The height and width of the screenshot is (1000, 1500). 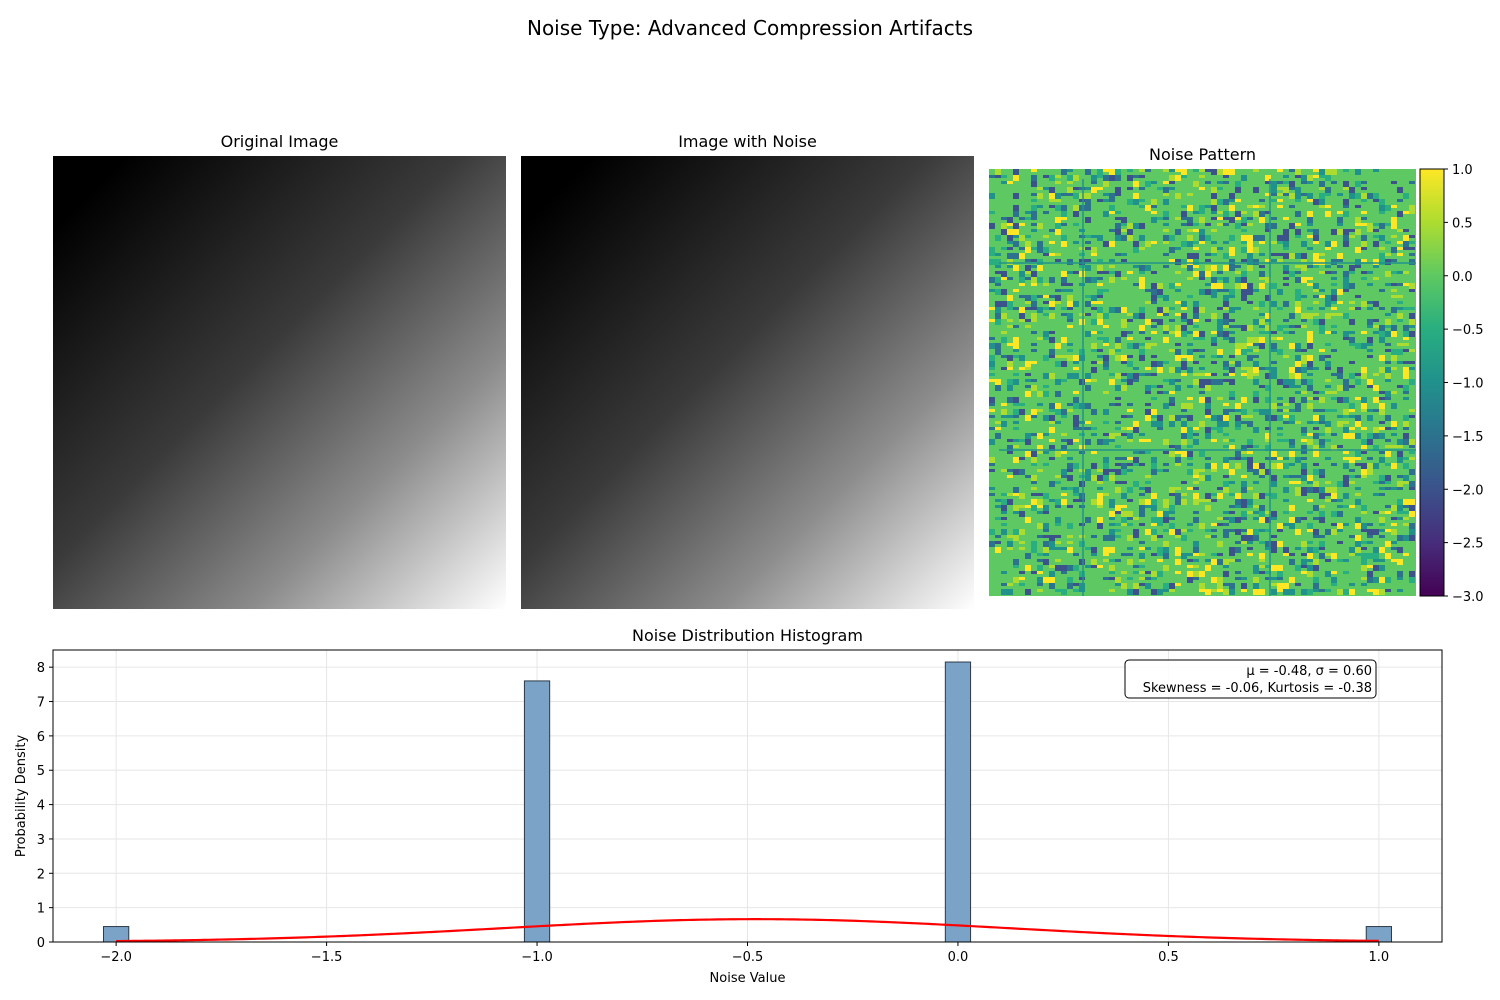 I want to click on y-axis-label: Probability Density, so click(x=21, y=796).